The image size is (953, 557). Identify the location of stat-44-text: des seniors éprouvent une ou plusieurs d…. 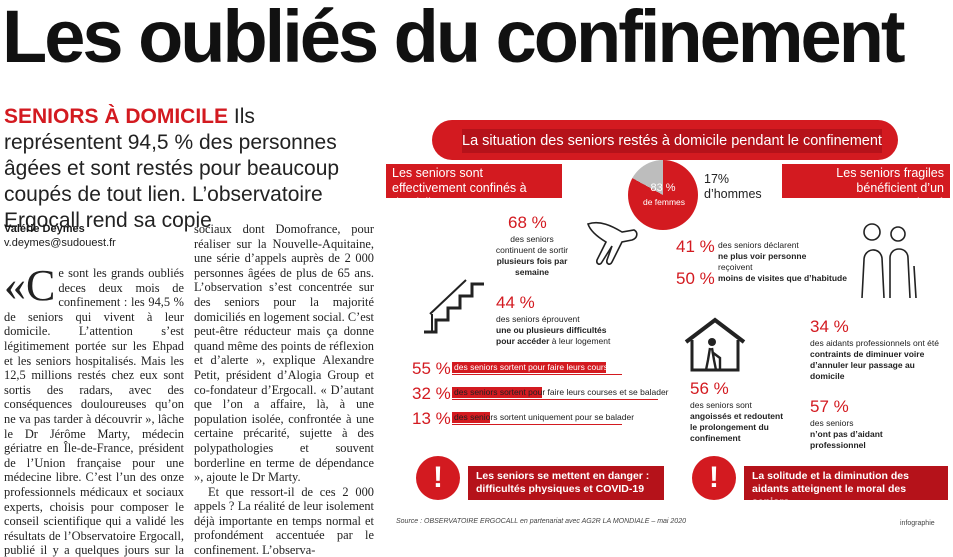
(553, 330).